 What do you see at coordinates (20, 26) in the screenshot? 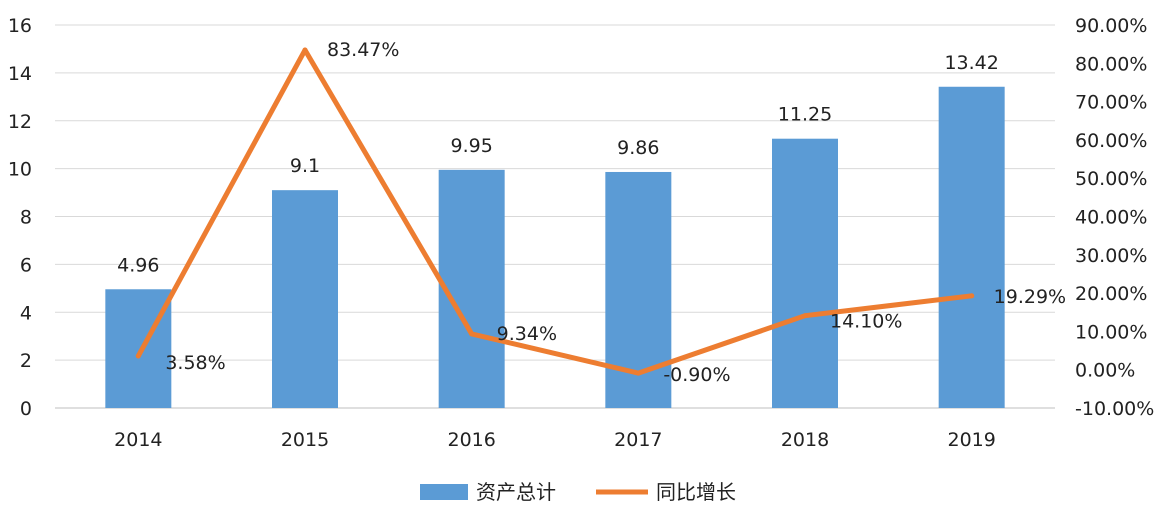
I see `y-left-tick-label: 16` at bounding box center [20, 26].